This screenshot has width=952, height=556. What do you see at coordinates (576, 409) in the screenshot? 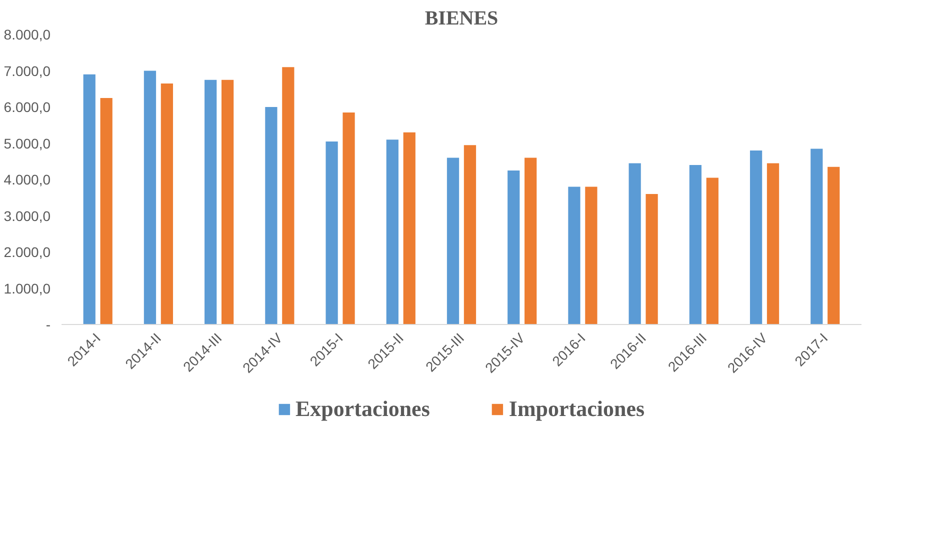
I see `legend-label: Importaciones` at bounding box center [576, 409].